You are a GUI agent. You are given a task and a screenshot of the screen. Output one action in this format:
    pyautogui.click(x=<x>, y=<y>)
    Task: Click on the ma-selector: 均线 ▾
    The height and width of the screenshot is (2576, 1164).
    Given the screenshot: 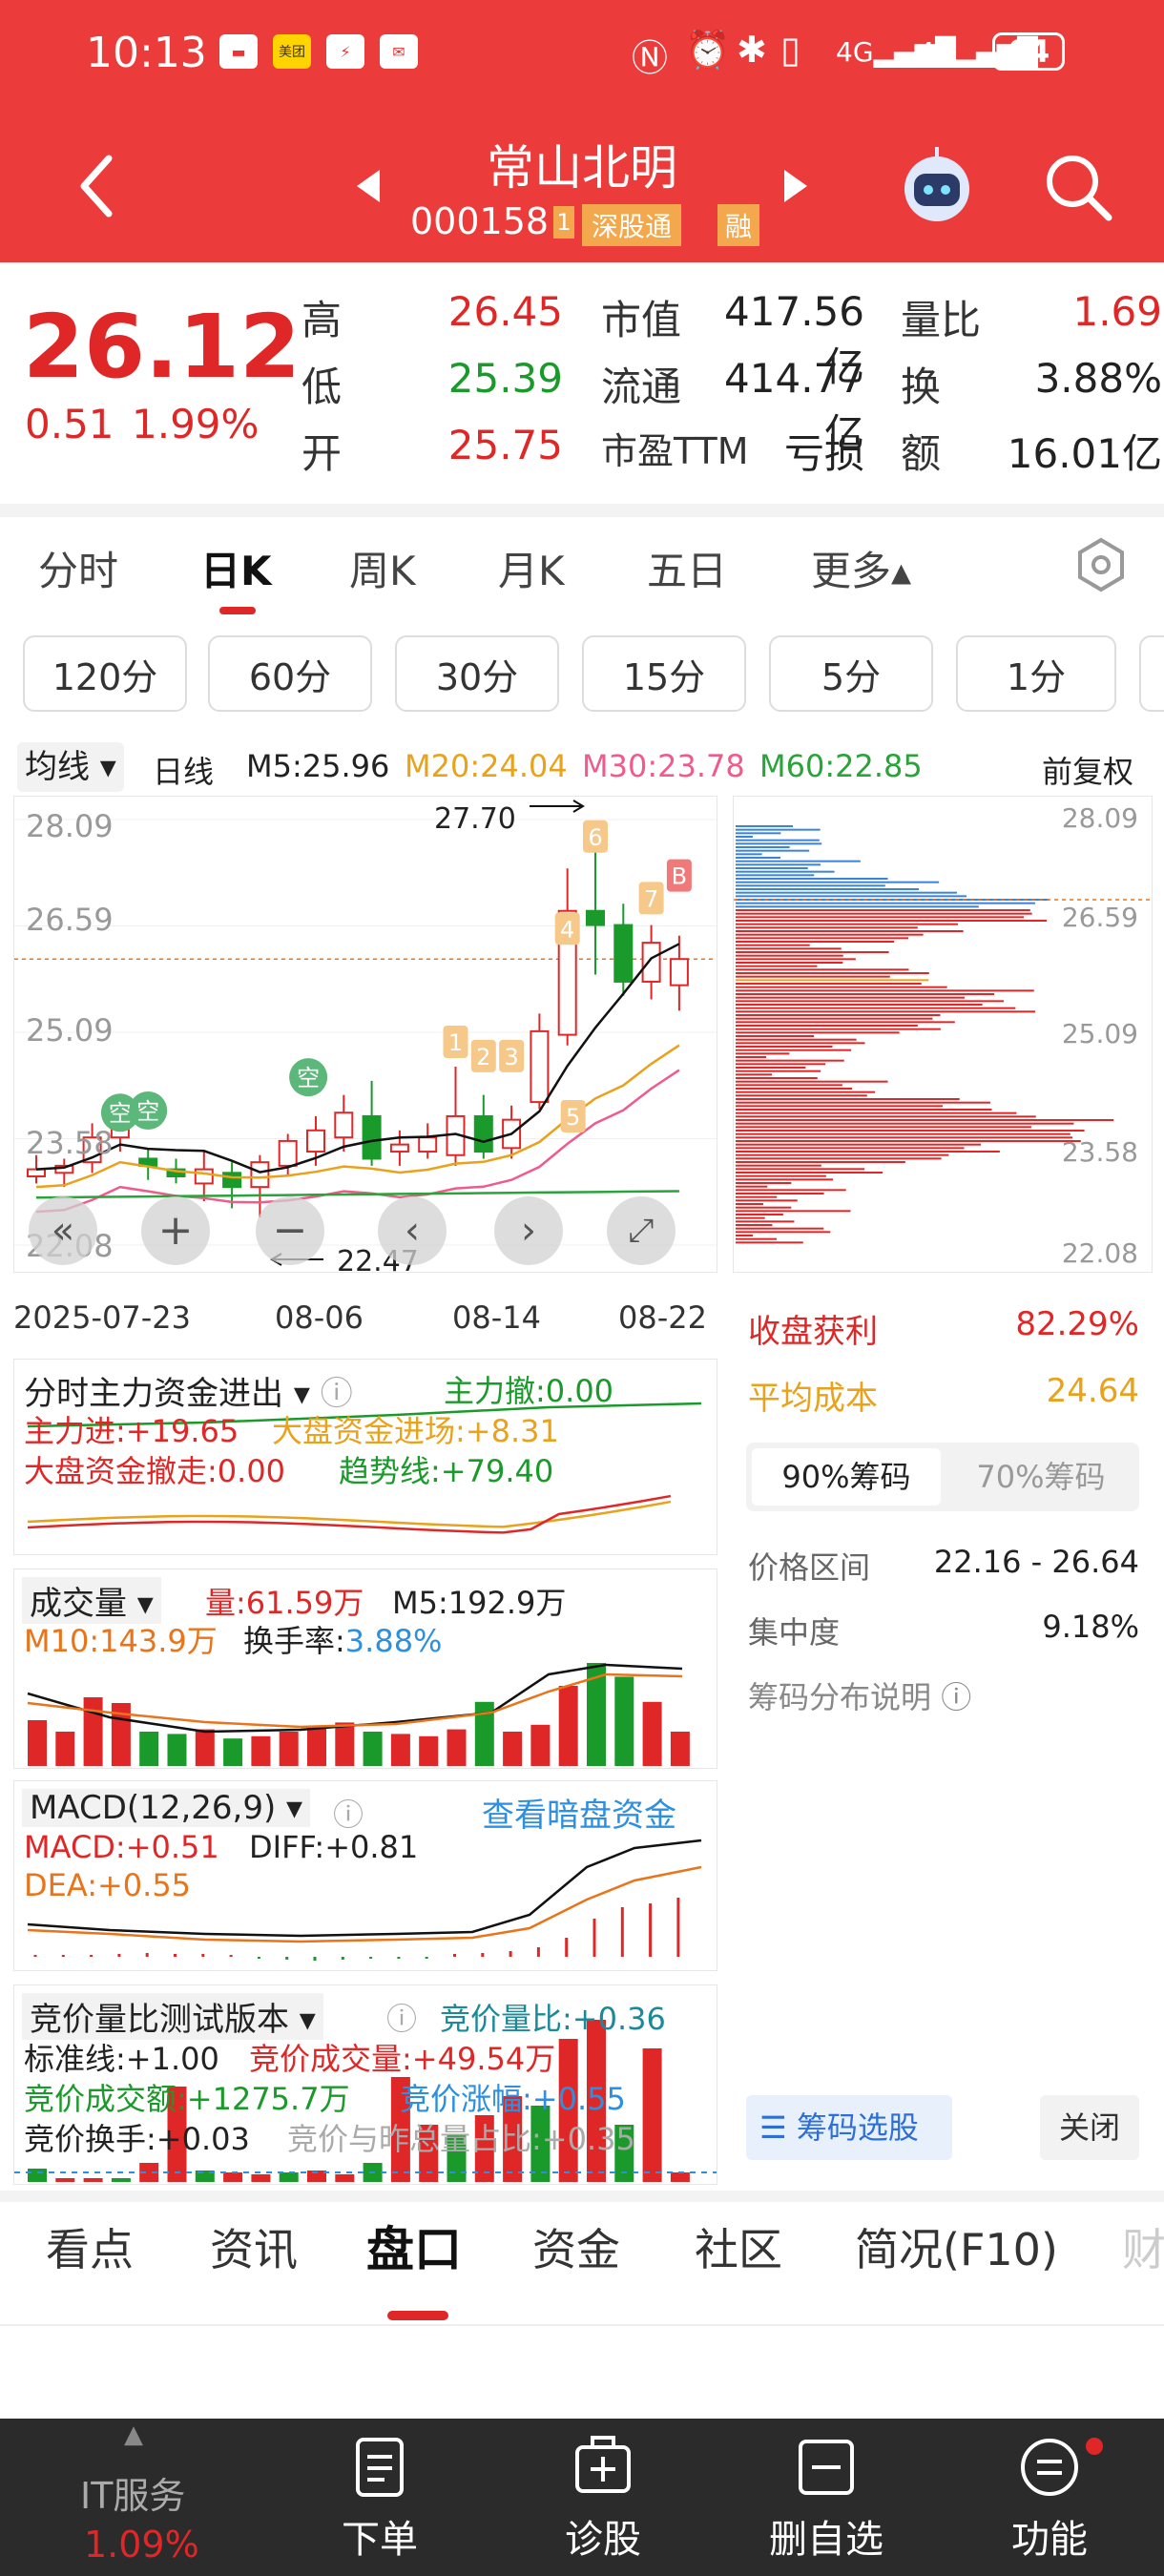 What is the action you would take?
    pyautogui.click(x=70, y=767)
    